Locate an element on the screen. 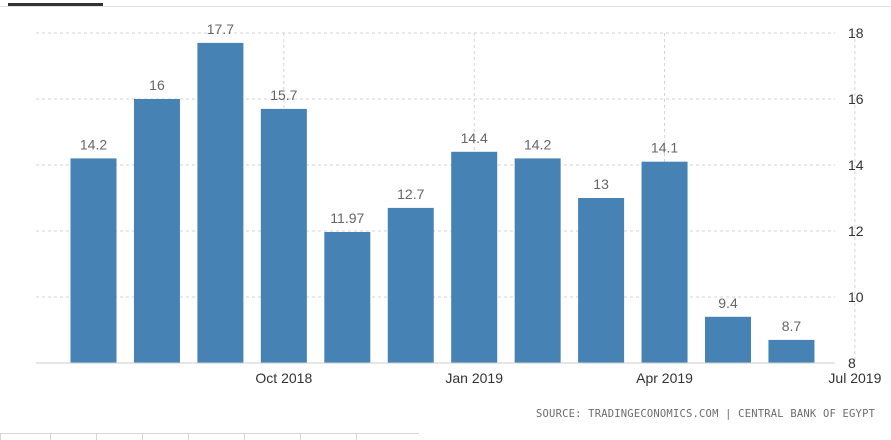  y-tick-label: 12 is located at coordinates (856, 231).